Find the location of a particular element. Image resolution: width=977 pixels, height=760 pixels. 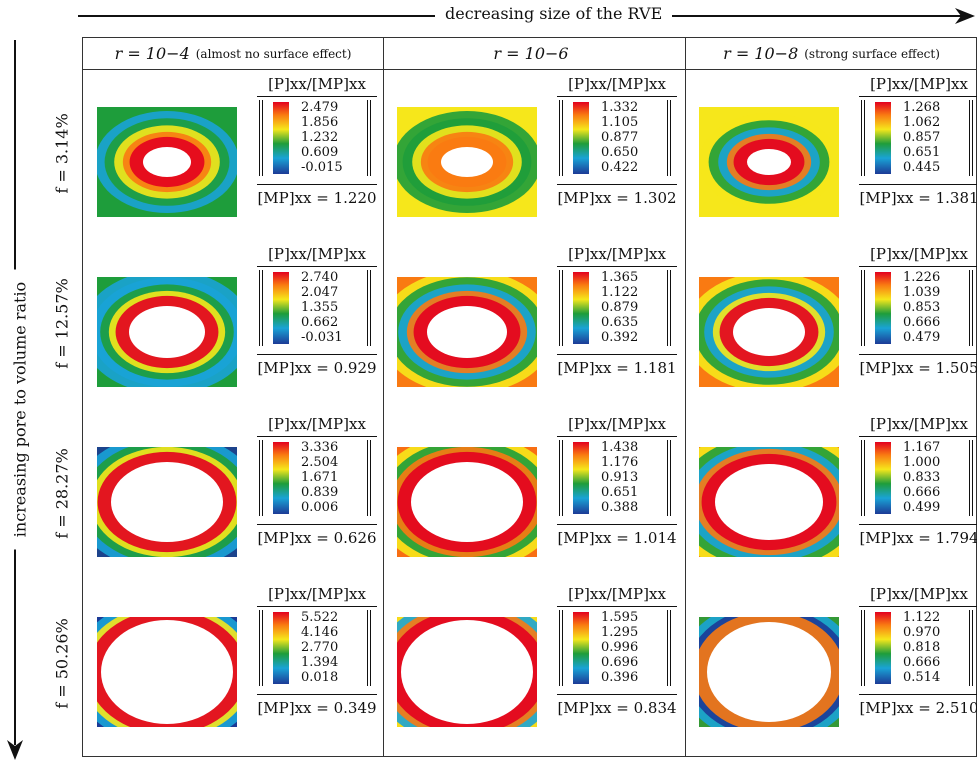

colorbar-tick-label: 0.818 is located at coordinates (922, 647).